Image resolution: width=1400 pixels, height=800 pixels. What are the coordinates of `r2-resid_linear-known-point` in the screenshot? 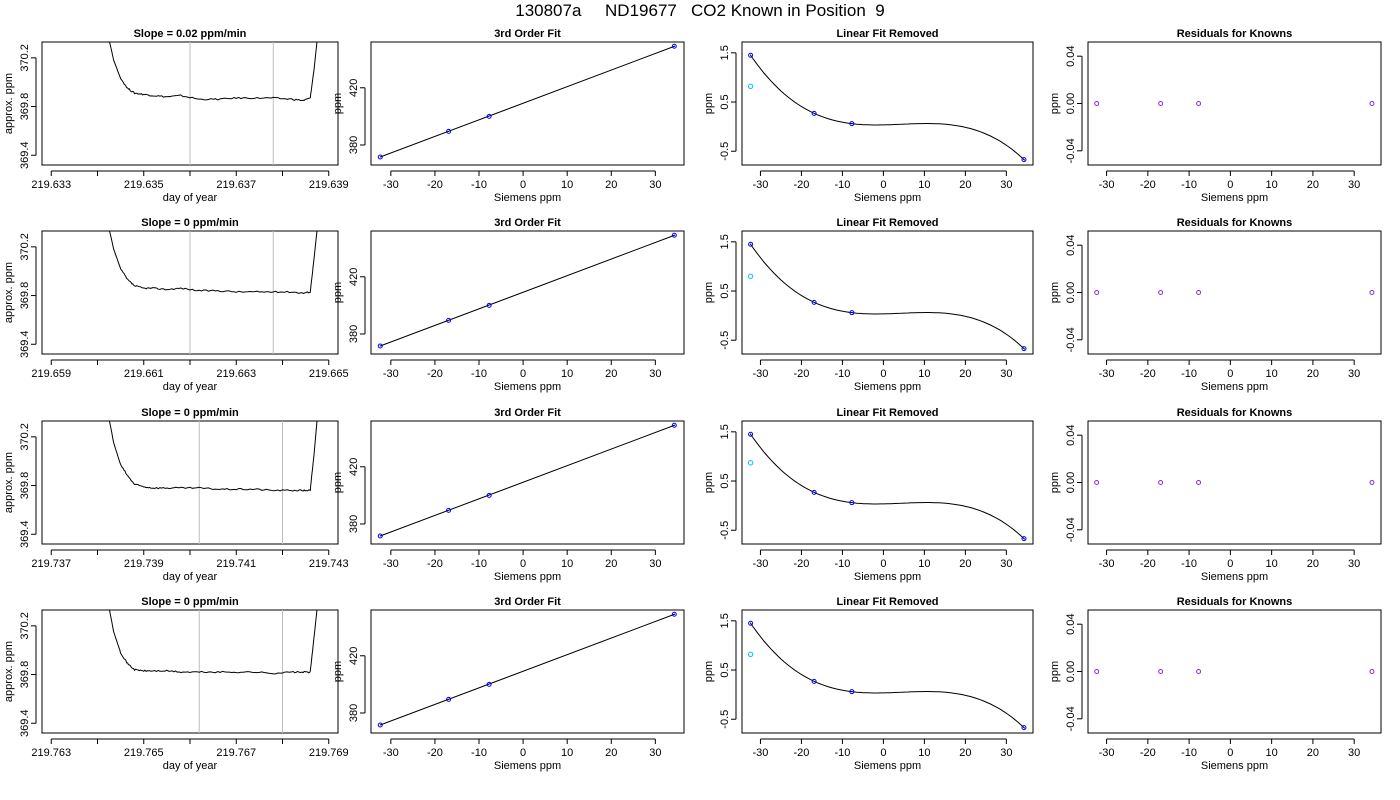 It's located at (1024, 349).